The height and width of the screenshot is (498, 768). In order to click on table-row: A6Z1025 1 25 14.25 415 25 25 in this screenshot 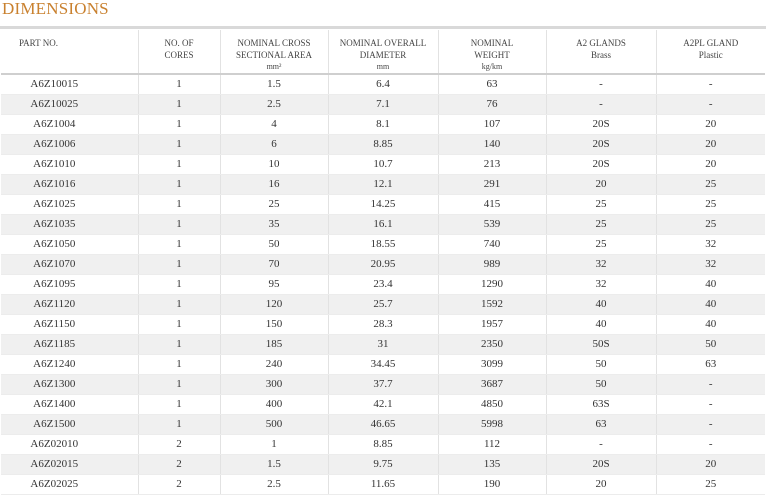, I will do `click(383, 204)`.